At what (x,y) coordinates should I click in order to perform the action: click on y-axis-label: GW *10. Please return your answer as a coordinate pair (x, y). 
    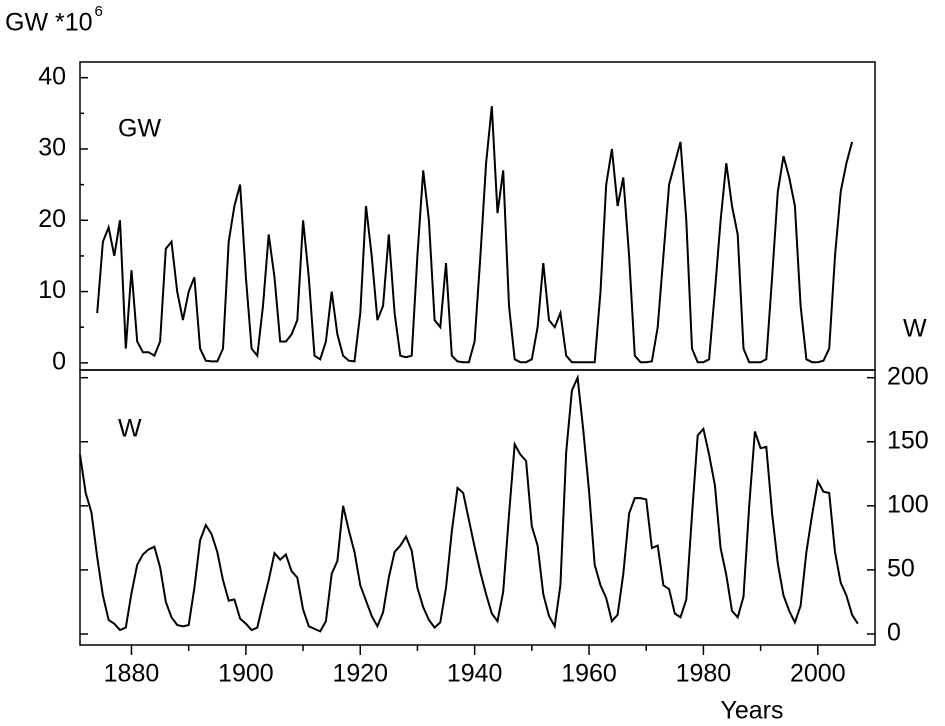
    Looking at the image, I should click on (49, 23).